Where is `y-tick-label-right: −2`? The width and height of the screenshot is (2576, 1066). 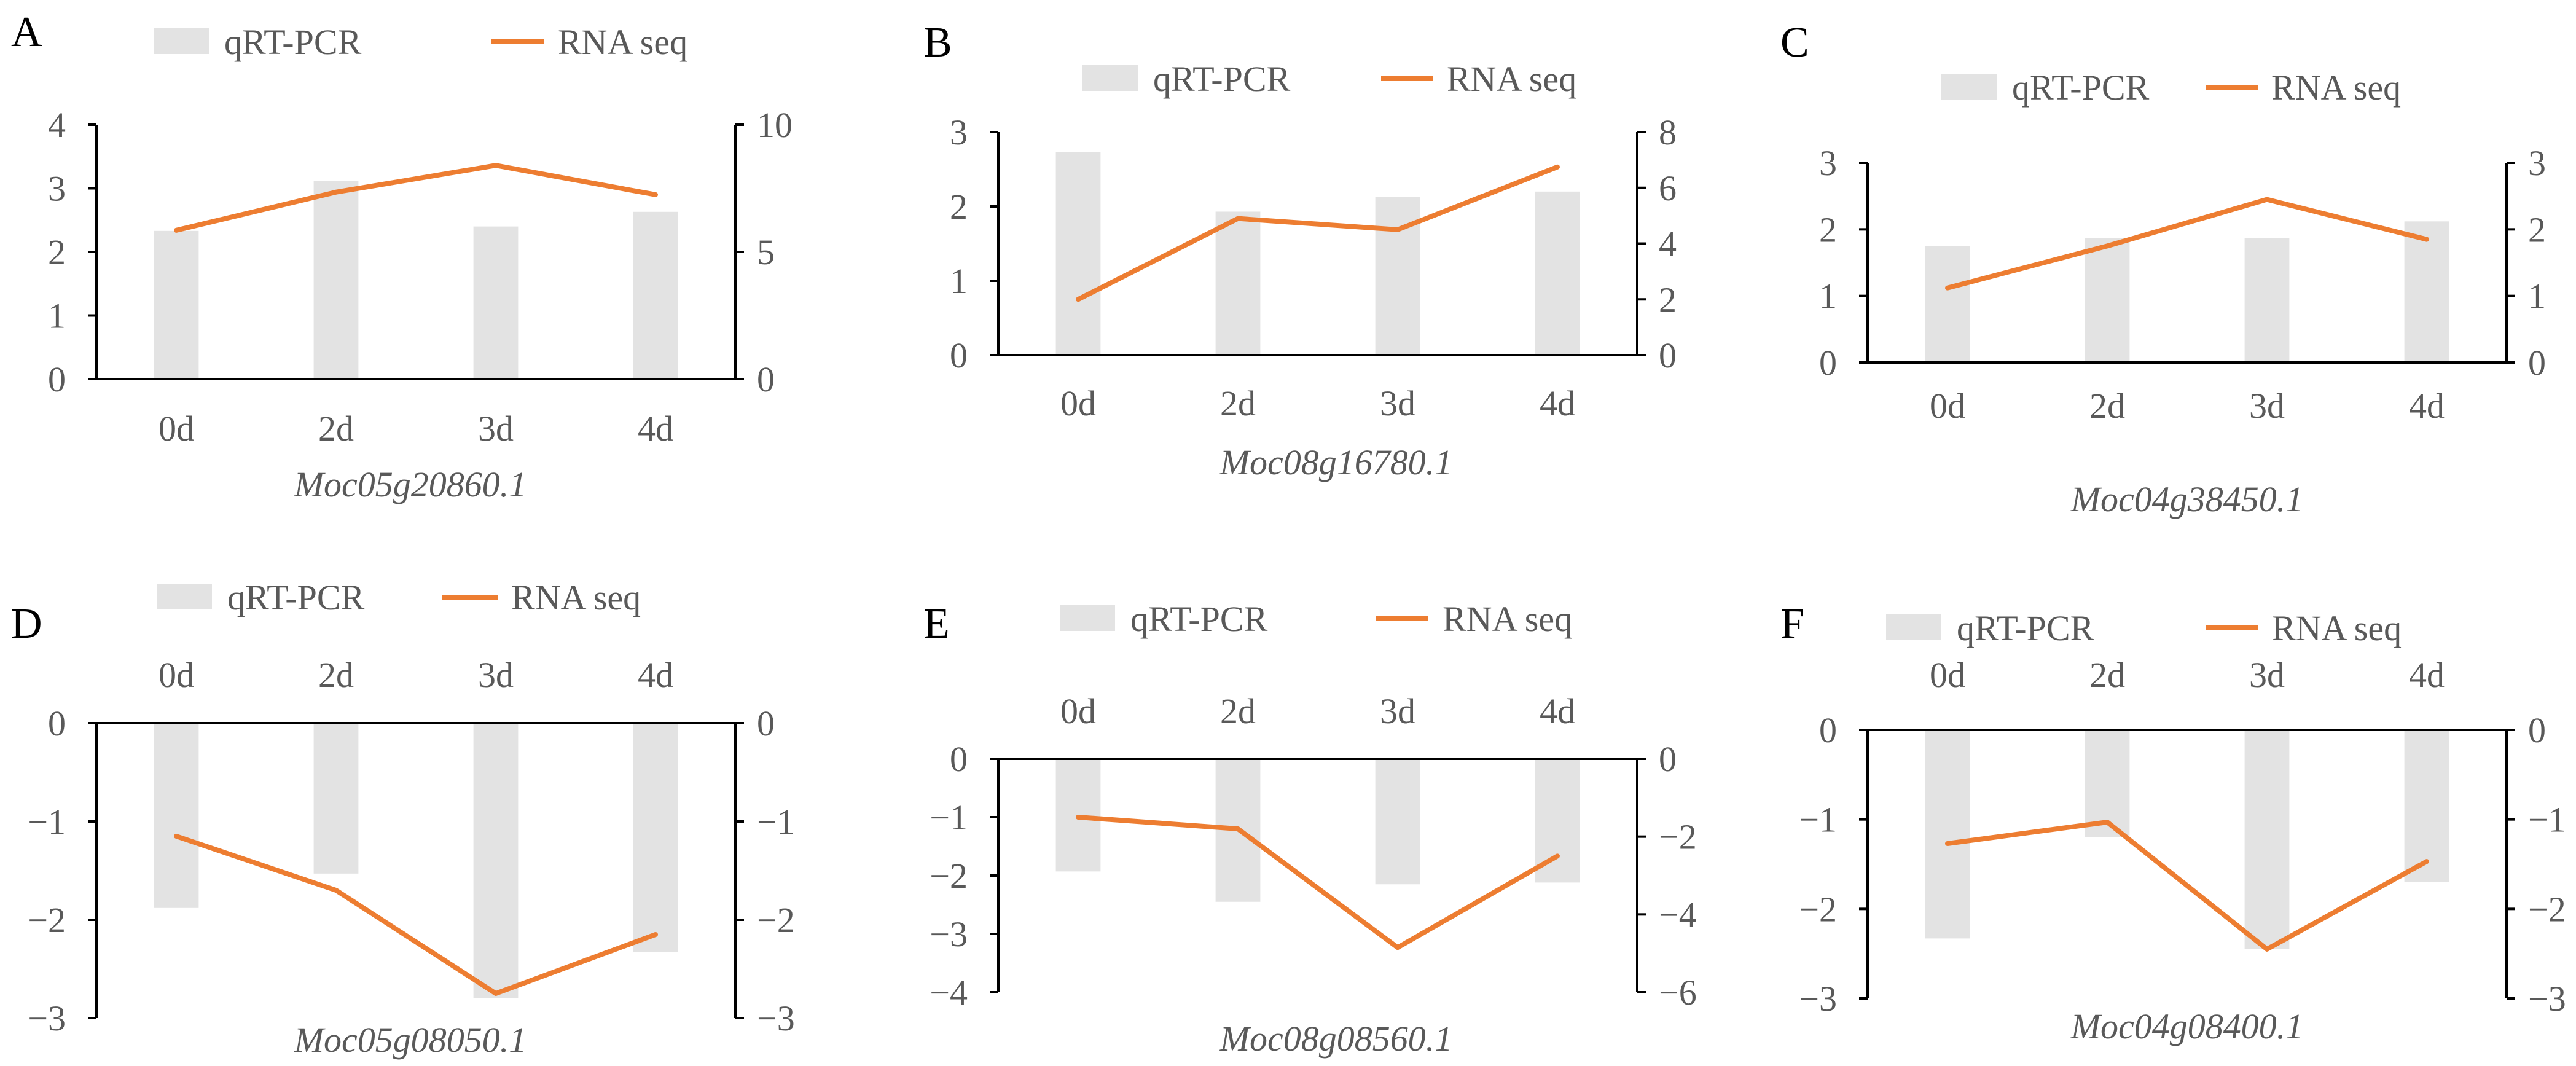
y-tick-label-right: −2 is located at coordinates (2547, 909).